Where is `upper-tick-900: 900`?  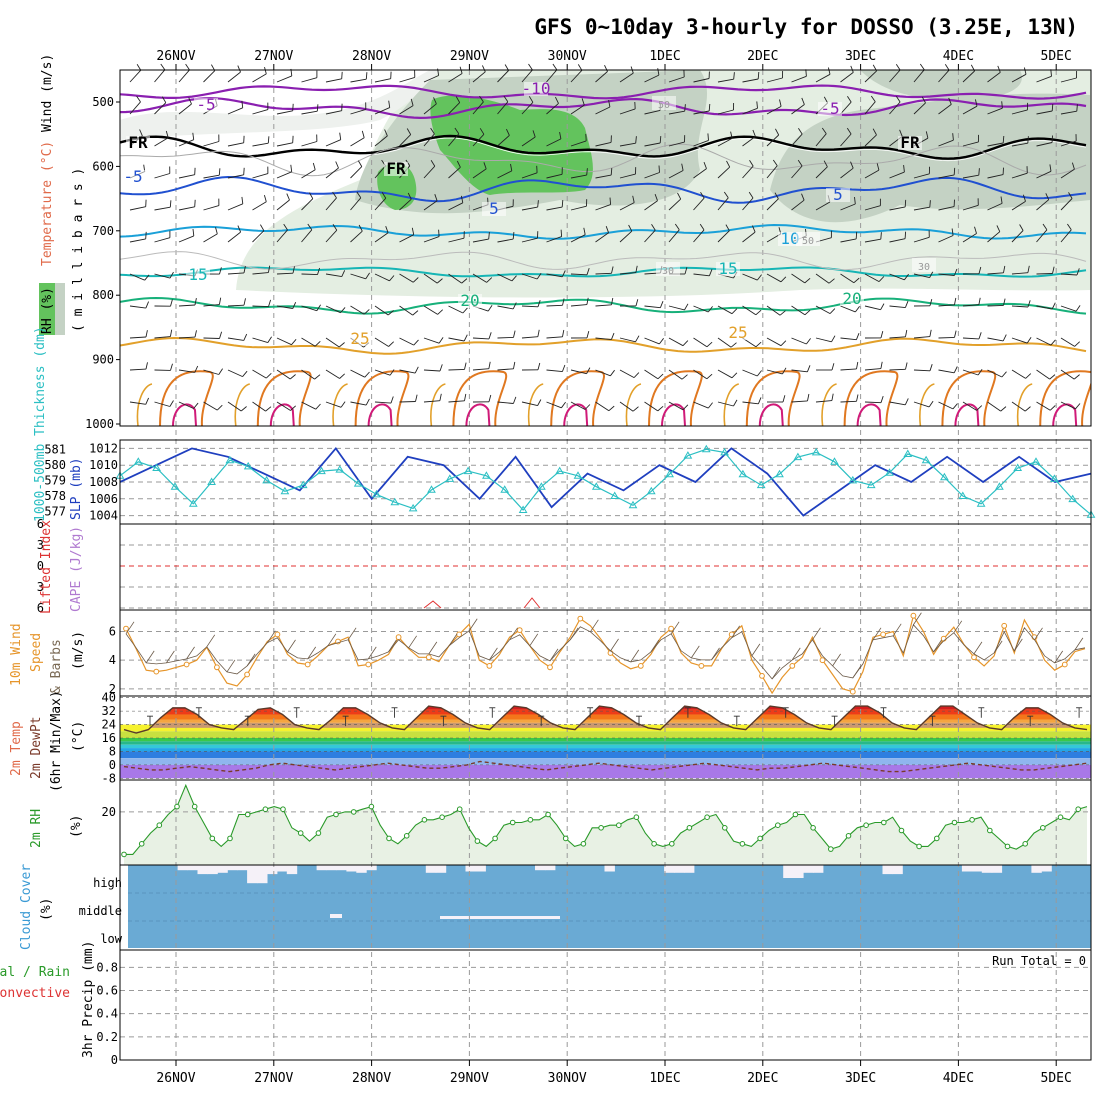
upper-tick-900: 900 is located at coordinates (103, 360).